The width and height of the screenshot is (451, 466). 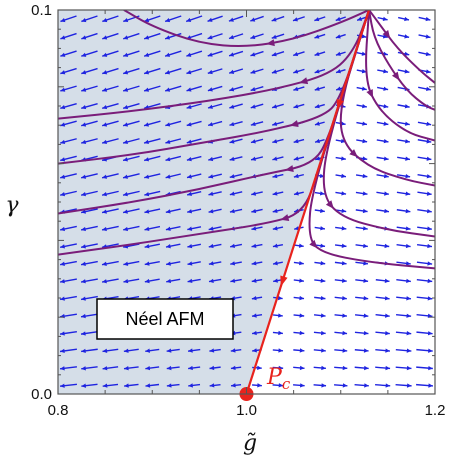 I want to click on y-axis-label: γ, so click(x=12, y=205).